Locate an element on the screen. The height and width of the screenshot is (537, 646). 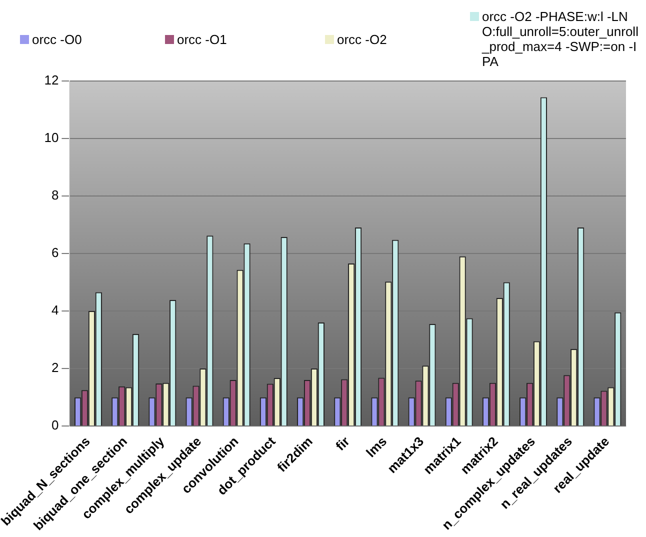
legend-label: orcc -O1 is located at coordinates (202, 39).